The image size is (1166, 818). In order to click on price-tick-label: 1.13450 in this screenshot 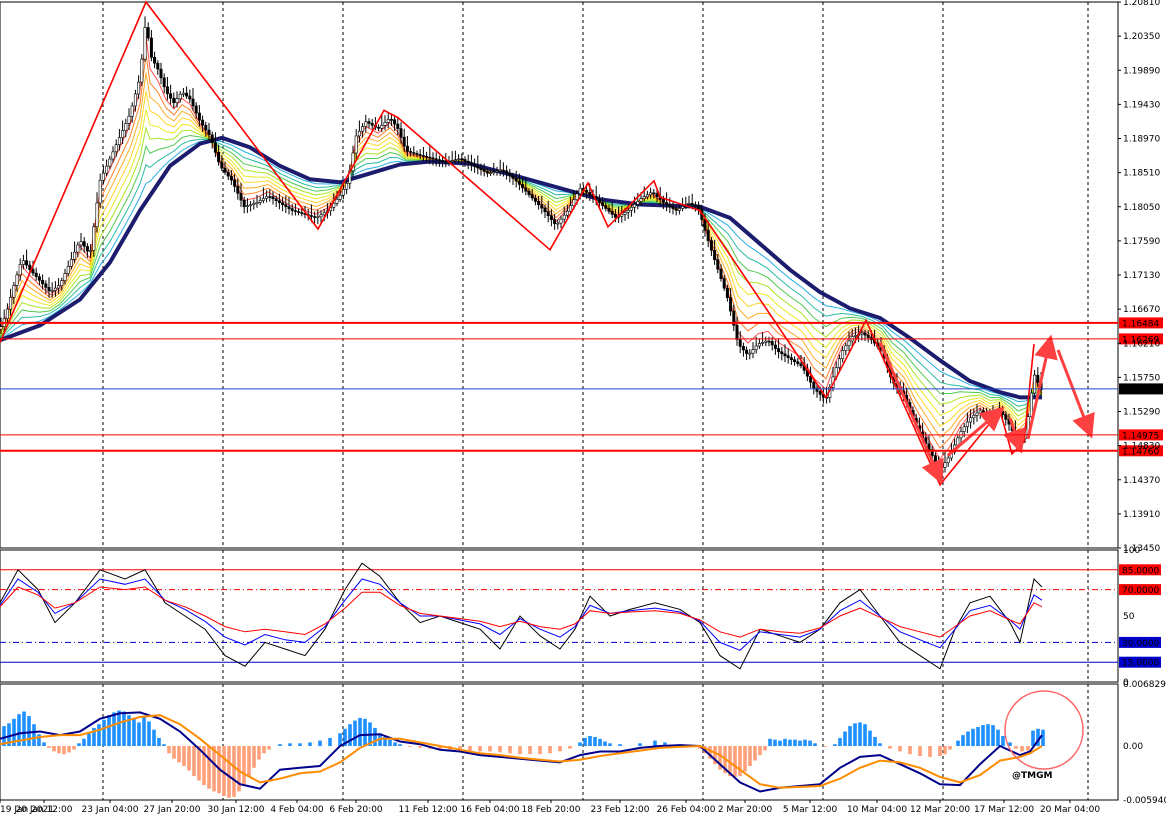, I will do `click(1141, 549)`.